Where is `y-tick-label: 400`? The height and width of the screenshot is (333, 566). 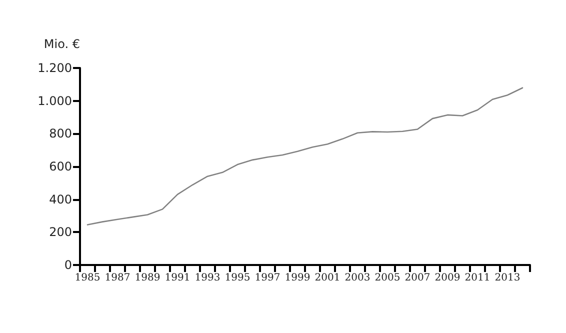
y-tick-label: 400 is located at coordinates (60, 199).